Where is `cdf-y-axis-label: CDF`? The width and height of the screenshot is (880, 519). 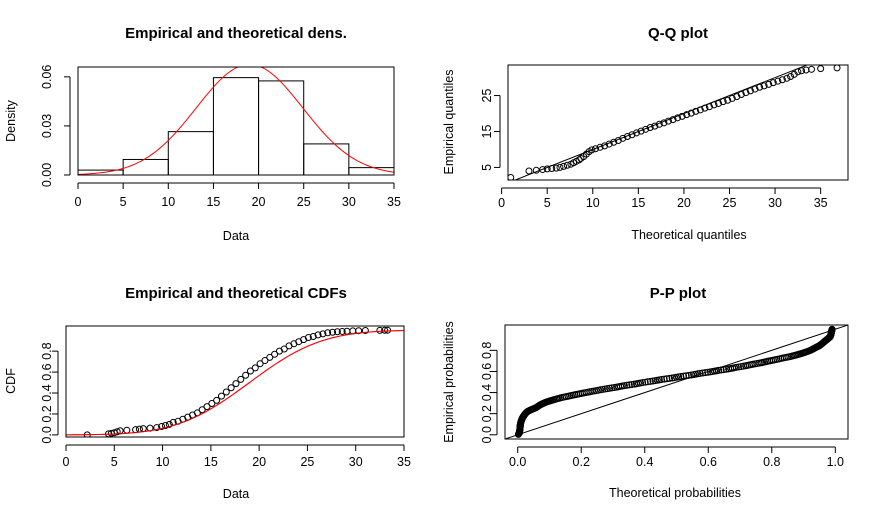 cdf-y-axis-label: CDF is located at coordinates (11, 381).